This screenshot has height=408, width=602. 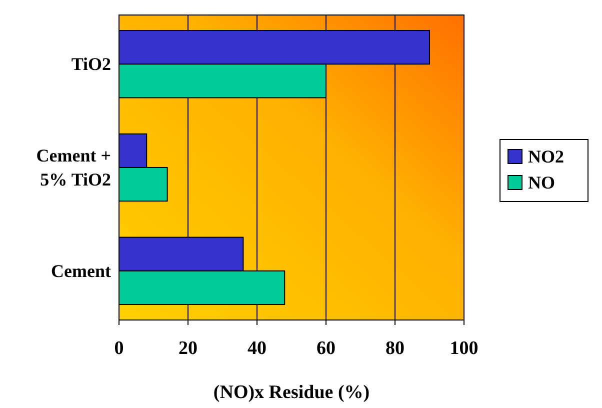 What do you see at coordinates (81, 270) in the screenshot?
I see `y-tick-label: Cement` at bounding box center [81, 270].